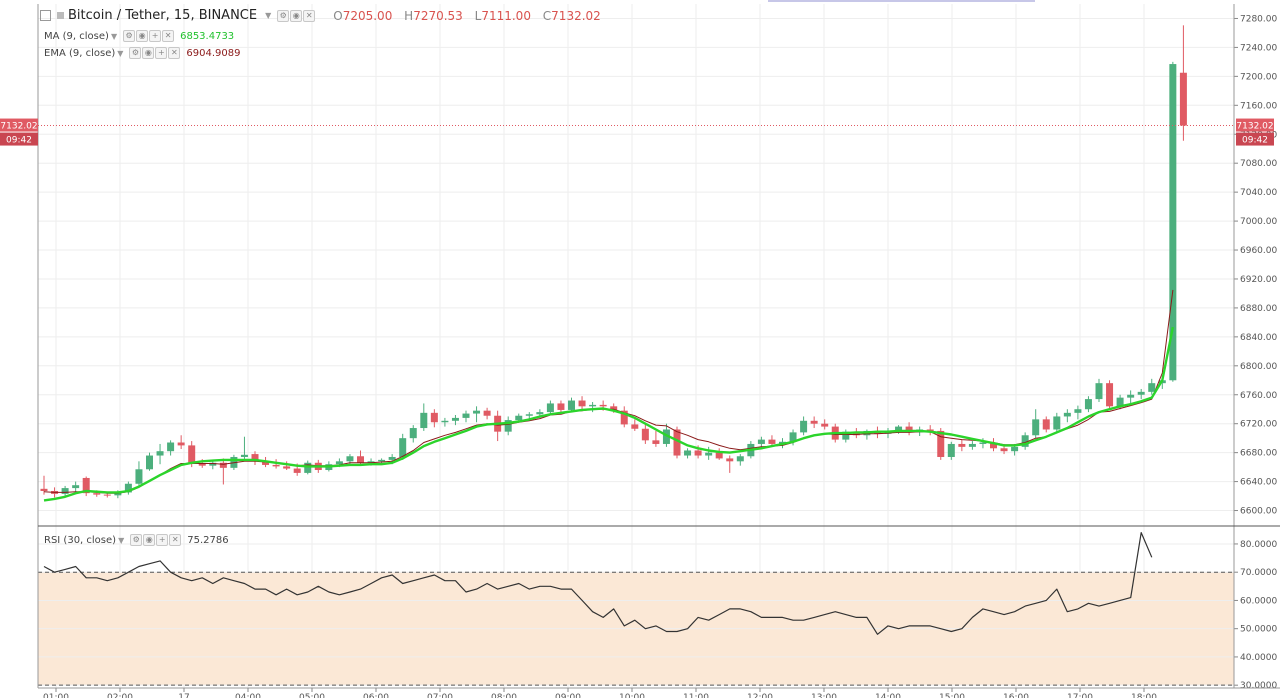 The width and height of the screenshot is (1280, 698). I want to click on high-label: H, so click(409, 15).